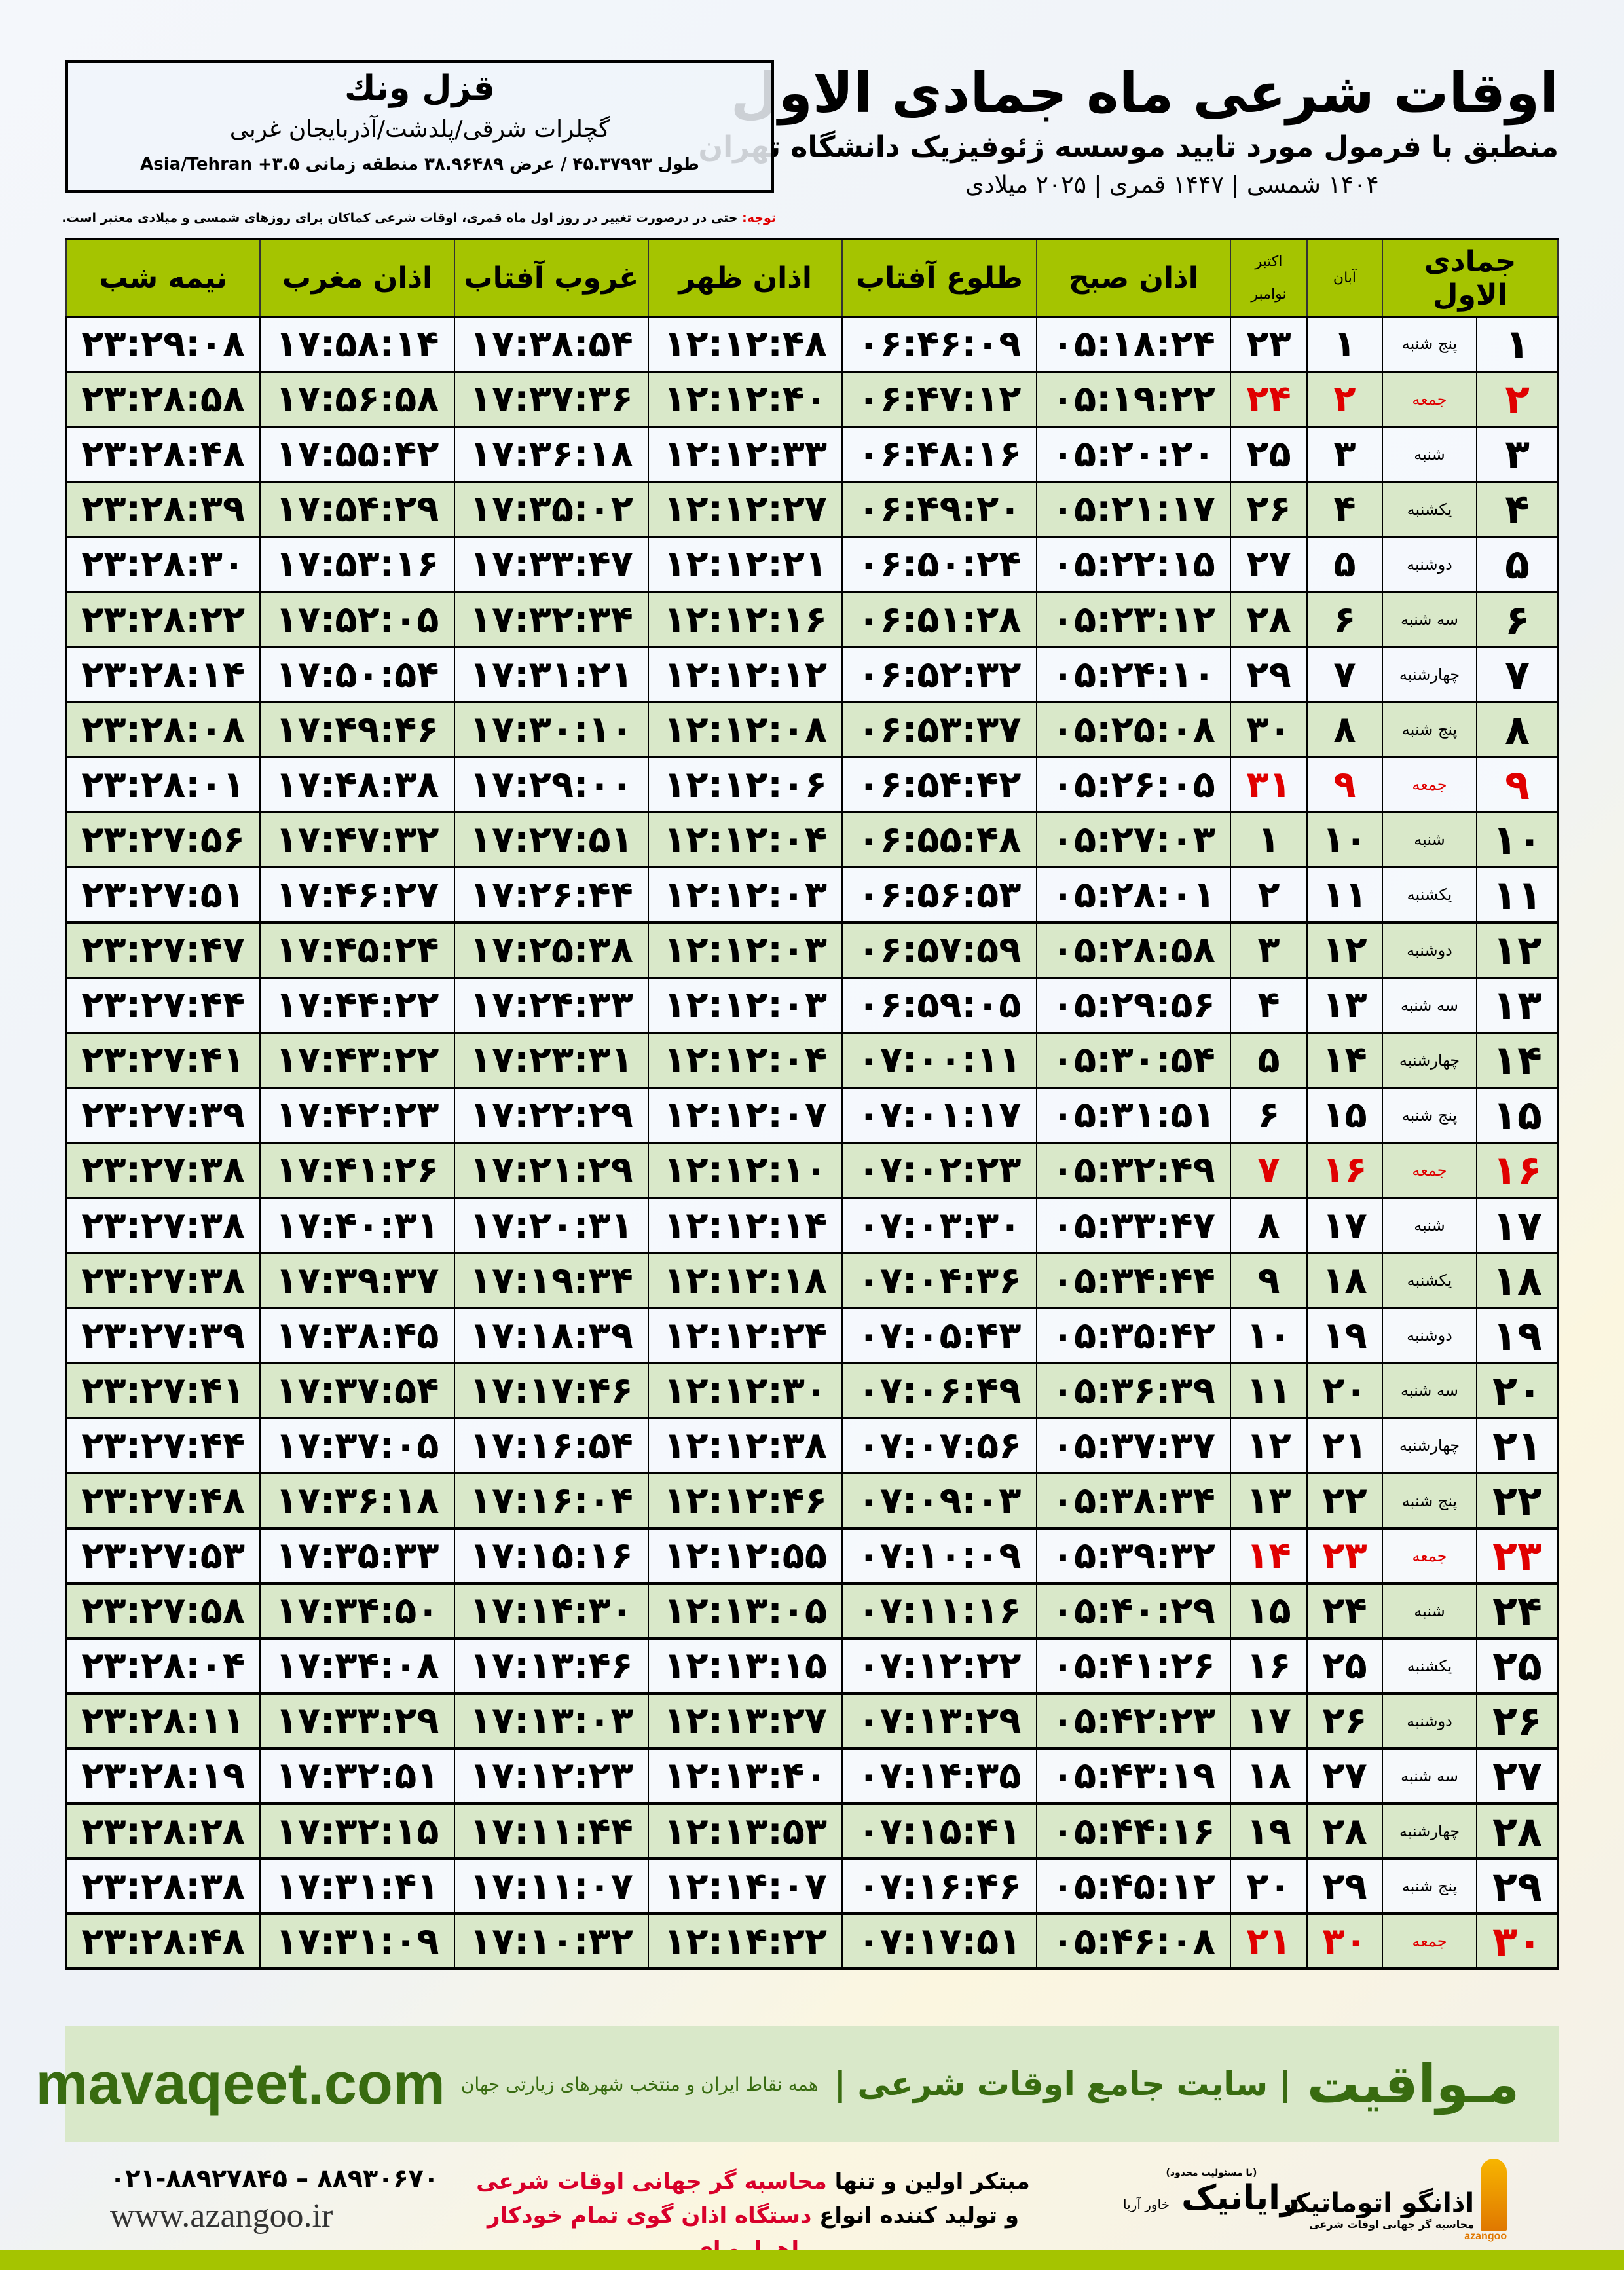  What do you see at coordinates (1146, 2204) in the screenshot?
I see `rayanik-sub: خاور آریا` at bounding box center [1146, 2204].